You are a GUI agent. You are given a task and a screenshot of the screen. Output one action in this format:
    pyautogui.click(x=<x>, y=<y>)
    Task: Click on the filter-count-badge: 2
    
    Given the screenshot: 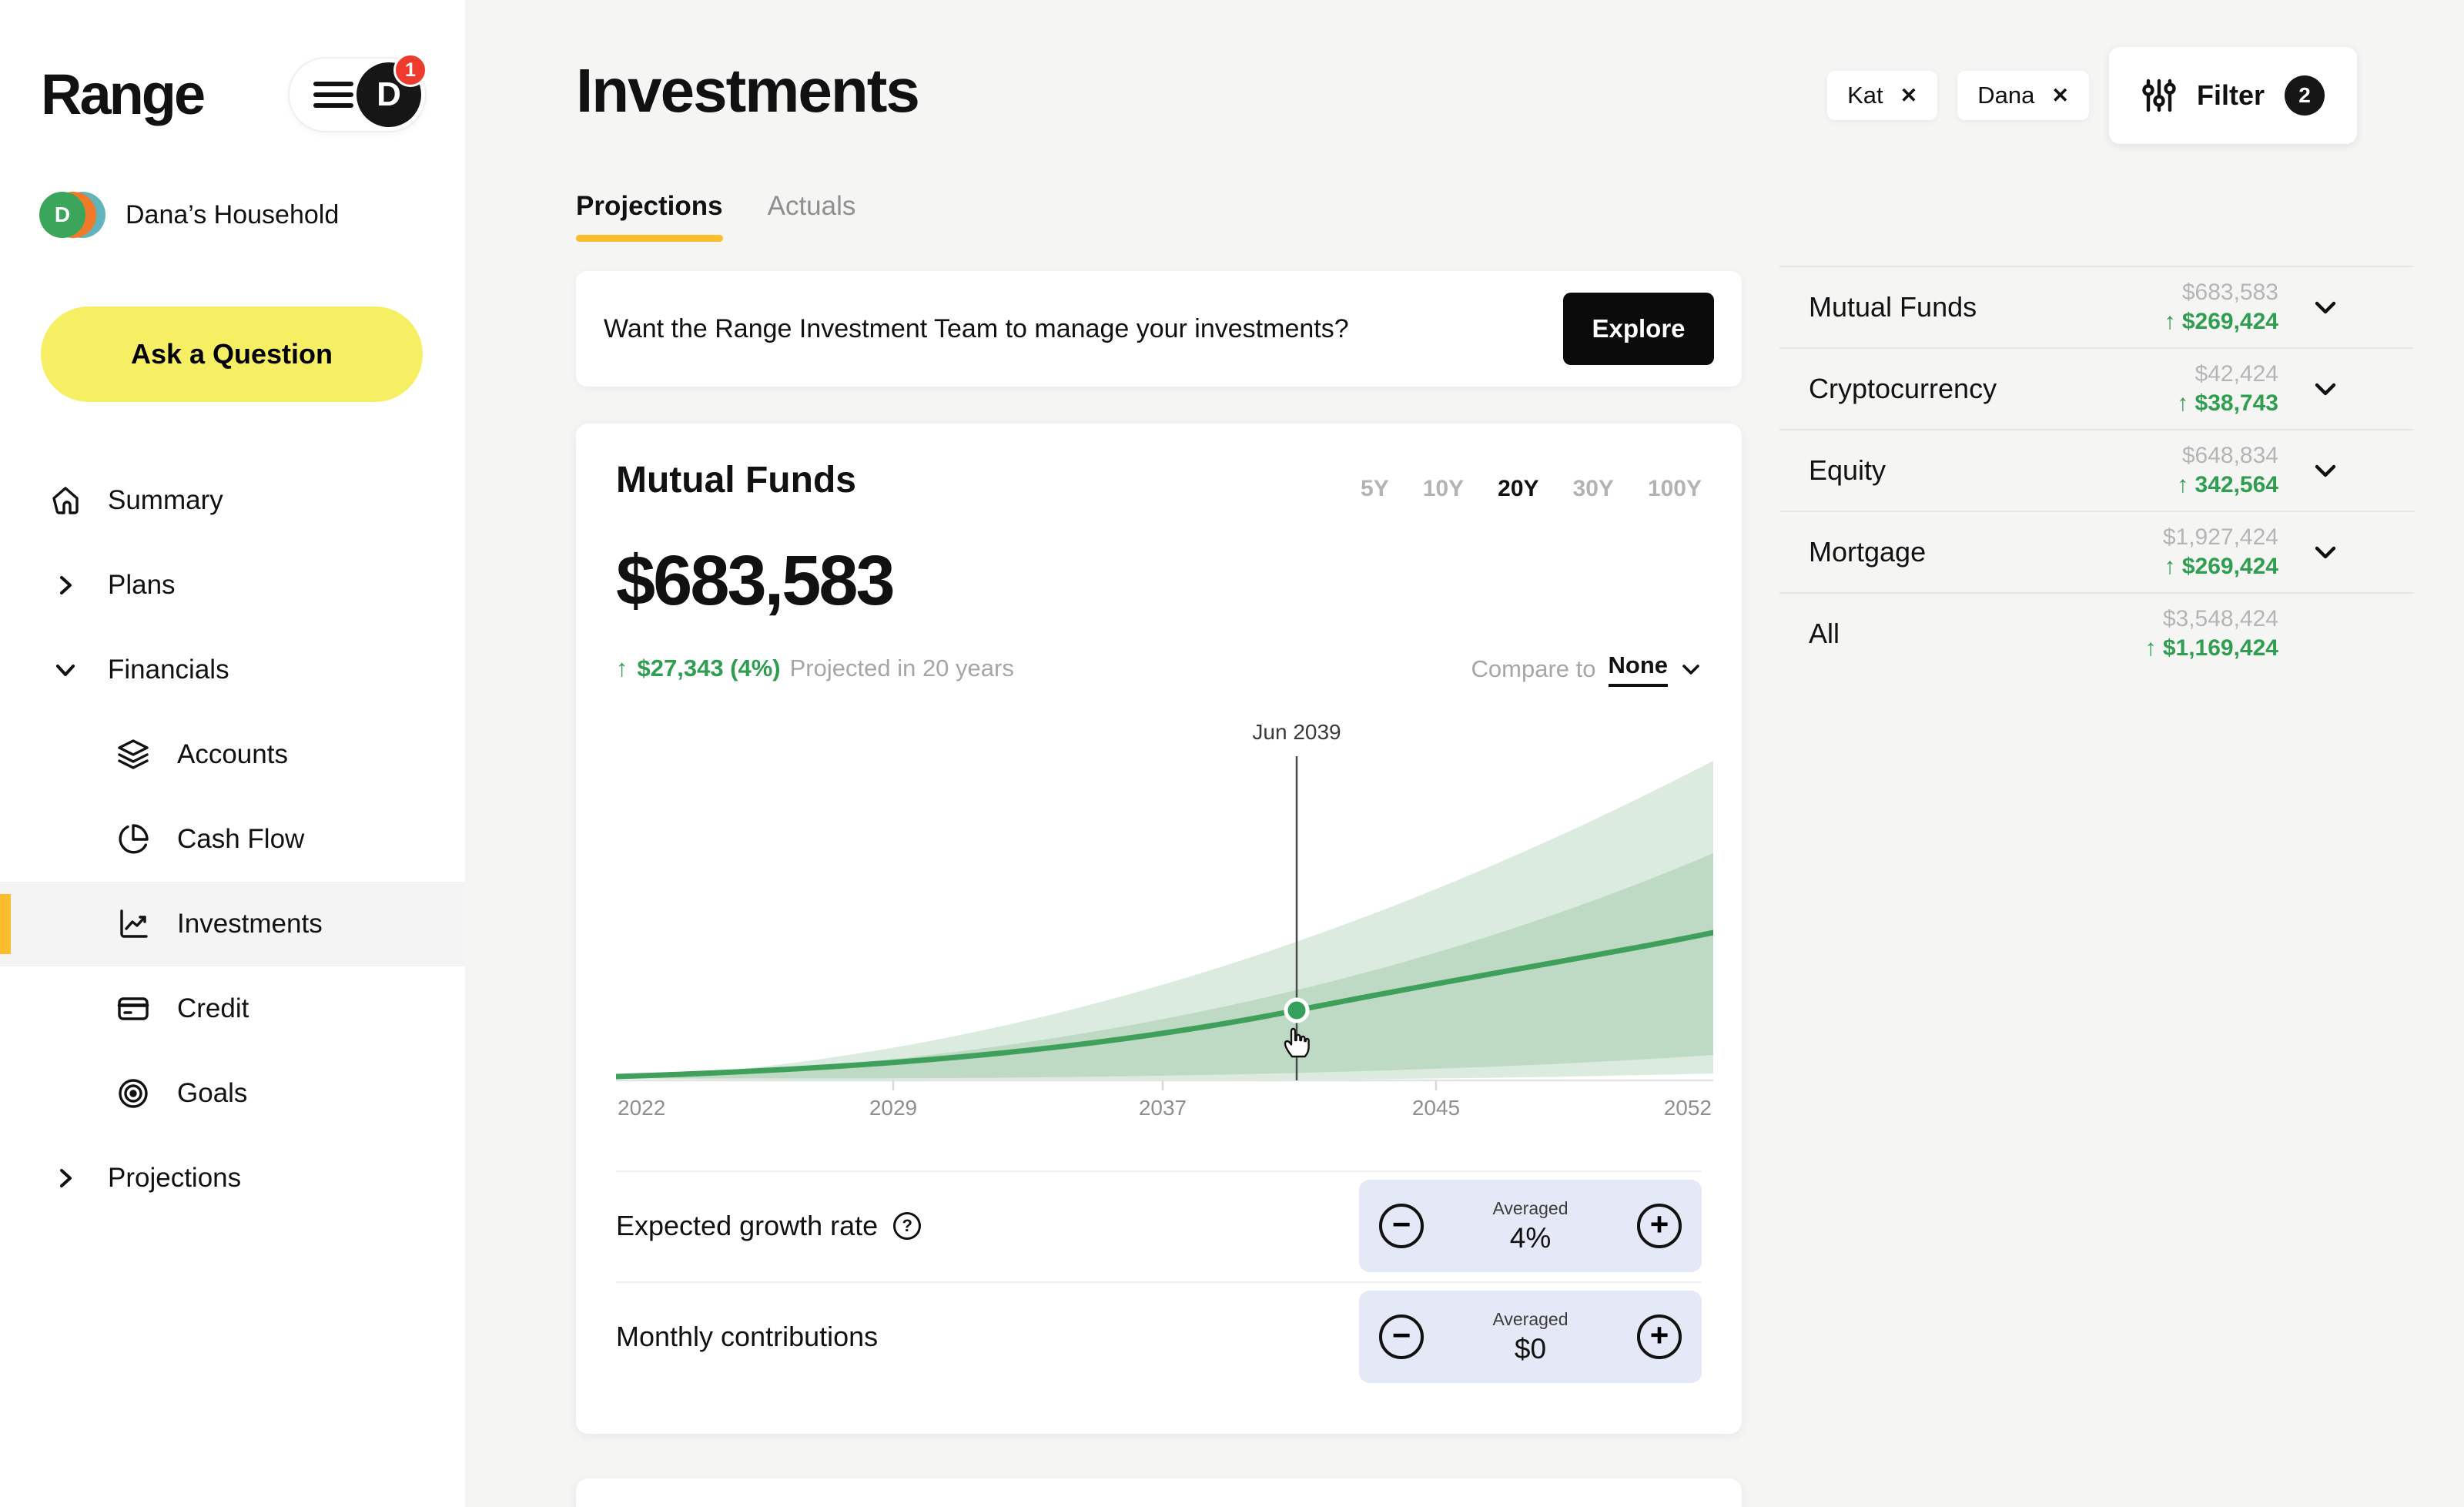 What is the action you would take?
    pyautogui.click(x=2305, y=95)
    